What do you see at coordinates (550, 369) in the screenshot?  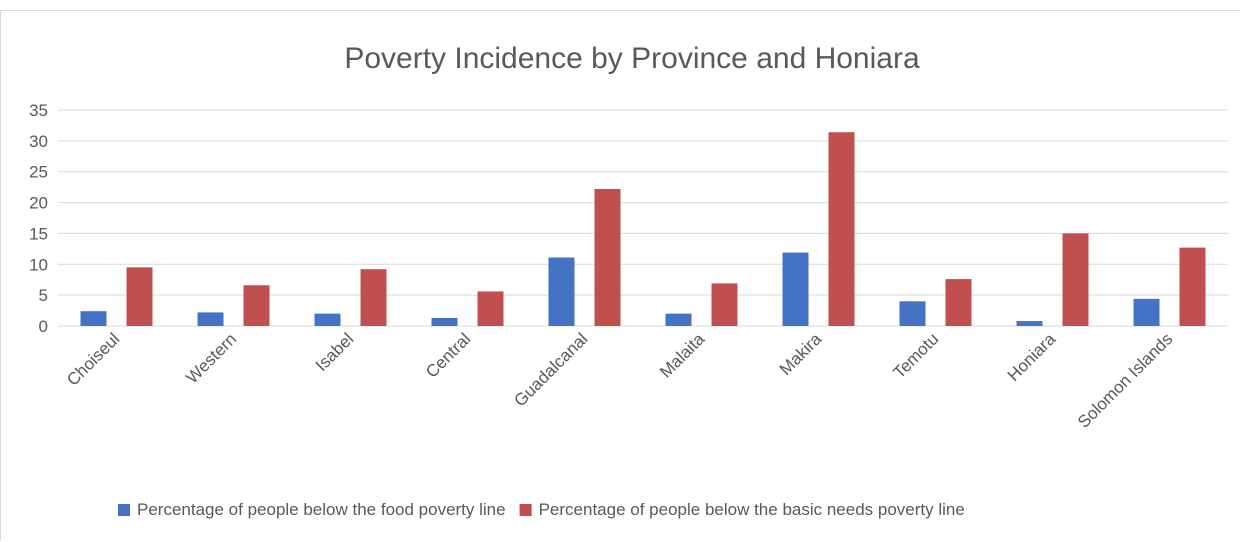 I see `x-tick-label: Guadalcanal` at bounding box center [550, 369].